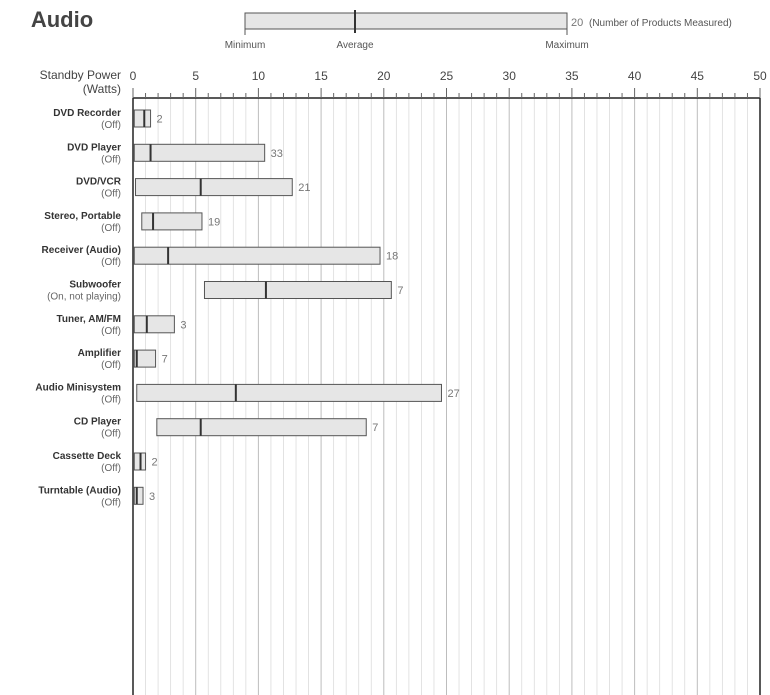  Describe the element at coordinates (89, 319) in the screenshot. I see `category-label: Tuner, AM/FM` at that location.